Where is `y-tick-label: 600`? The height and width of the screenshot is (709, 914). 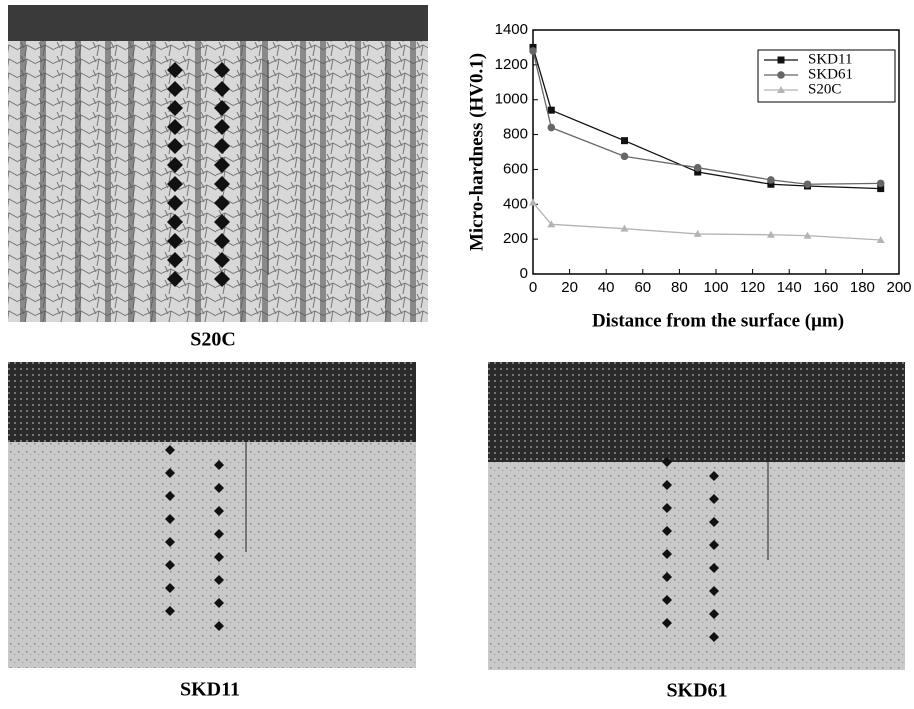 y-tick-label: 600 is located at coordinates (515, 168).